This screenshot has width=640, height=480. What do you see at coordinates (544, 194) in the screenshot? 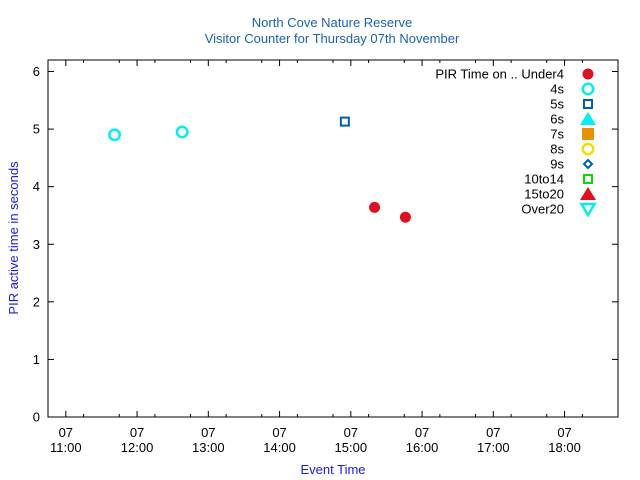
I see `legend-label: 15to20` at bounding box center [544, 194].